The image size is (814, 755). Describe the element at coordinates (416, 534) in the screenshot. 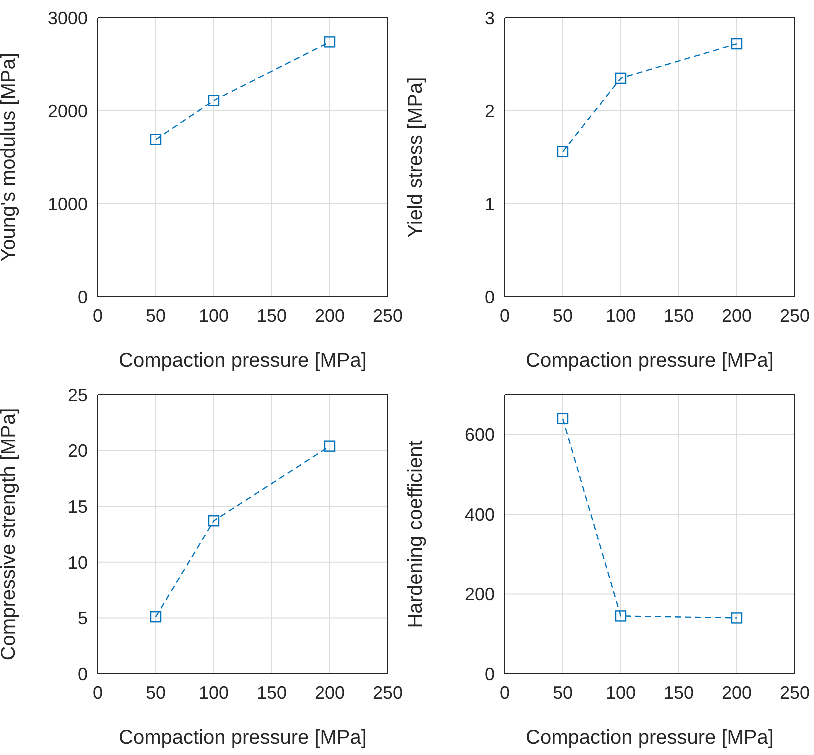

I see `y-axis-title: Hardening coefficient` at that location.